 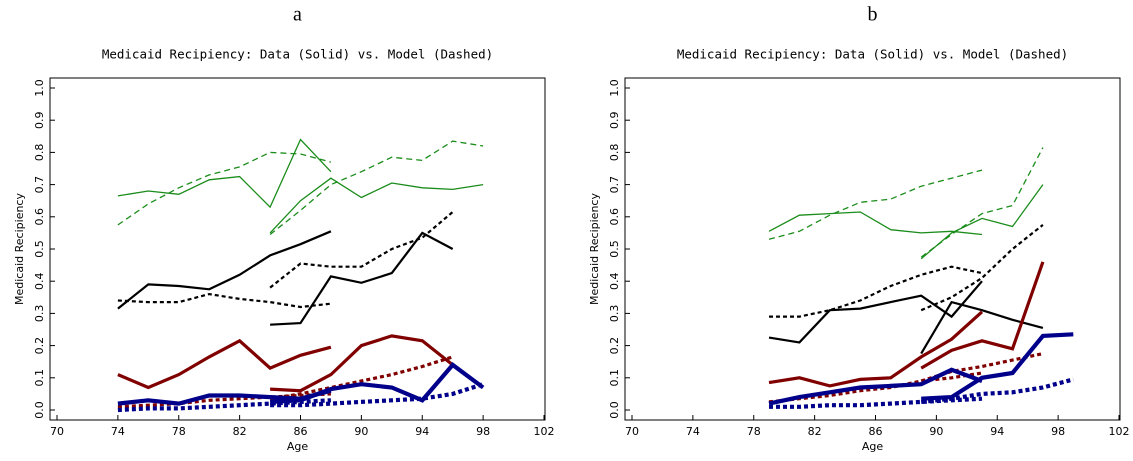 What do you see at coordinates (297, 15) in the screenshot?
I see `panel-label: a` at bounding box center [297, 15].